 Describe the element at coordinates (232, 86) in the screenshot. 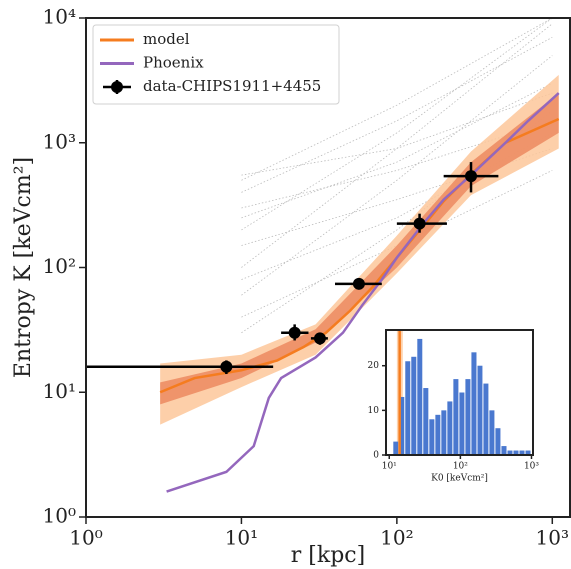

I see `legend-label: data-CHIPS1911+4455` at that location.